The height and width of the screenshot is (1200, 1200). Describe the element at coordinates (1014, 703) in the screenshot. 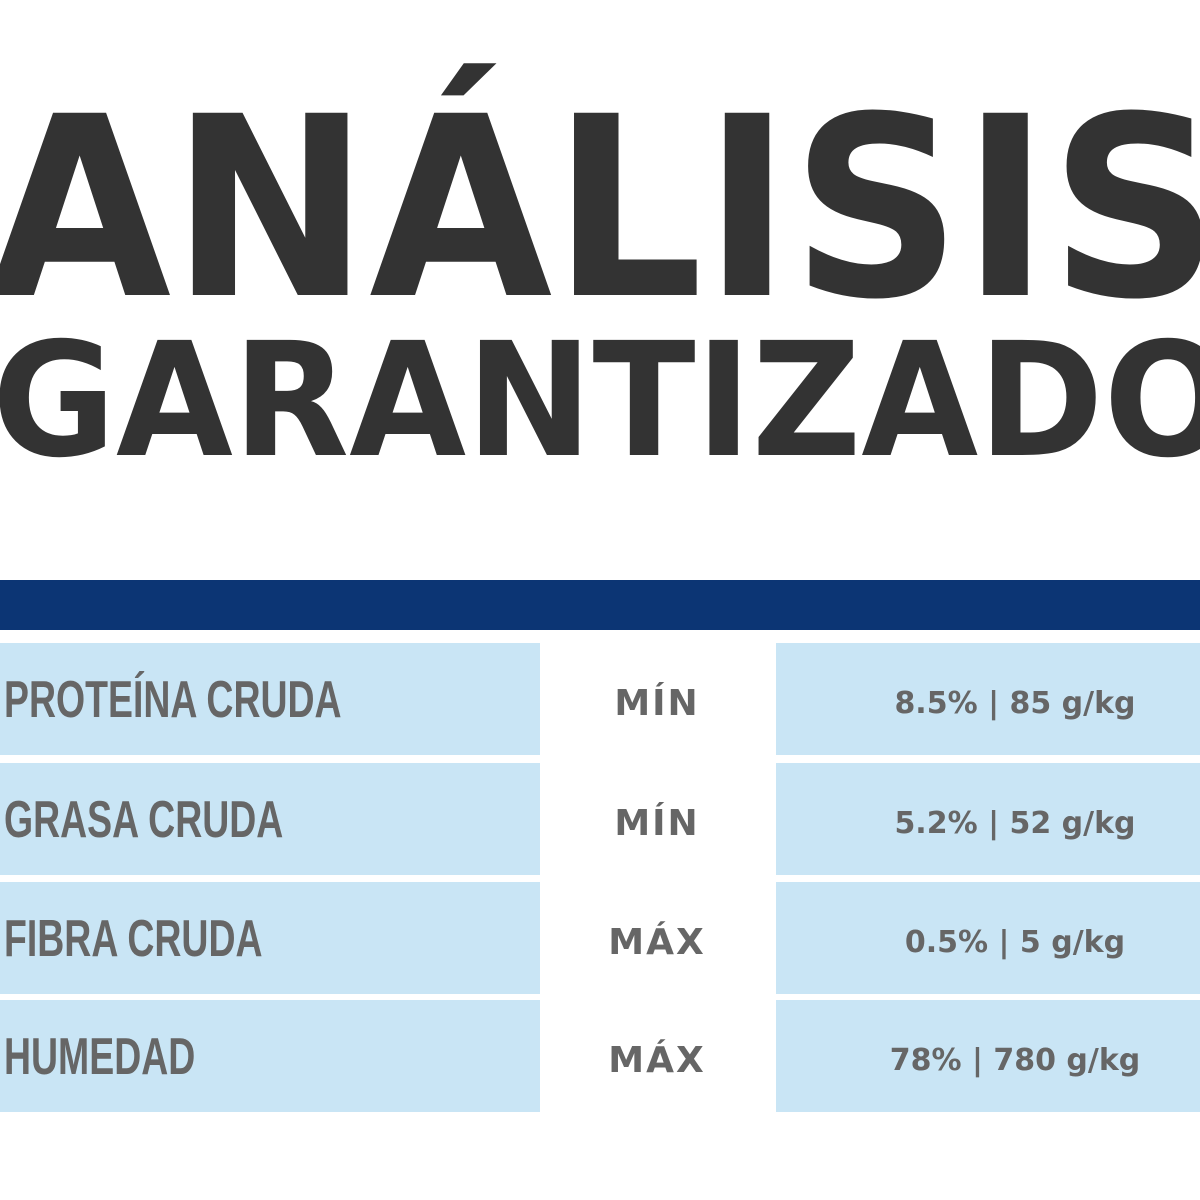

I see `row-value: 8.5% | 85 g/kg` at that location.